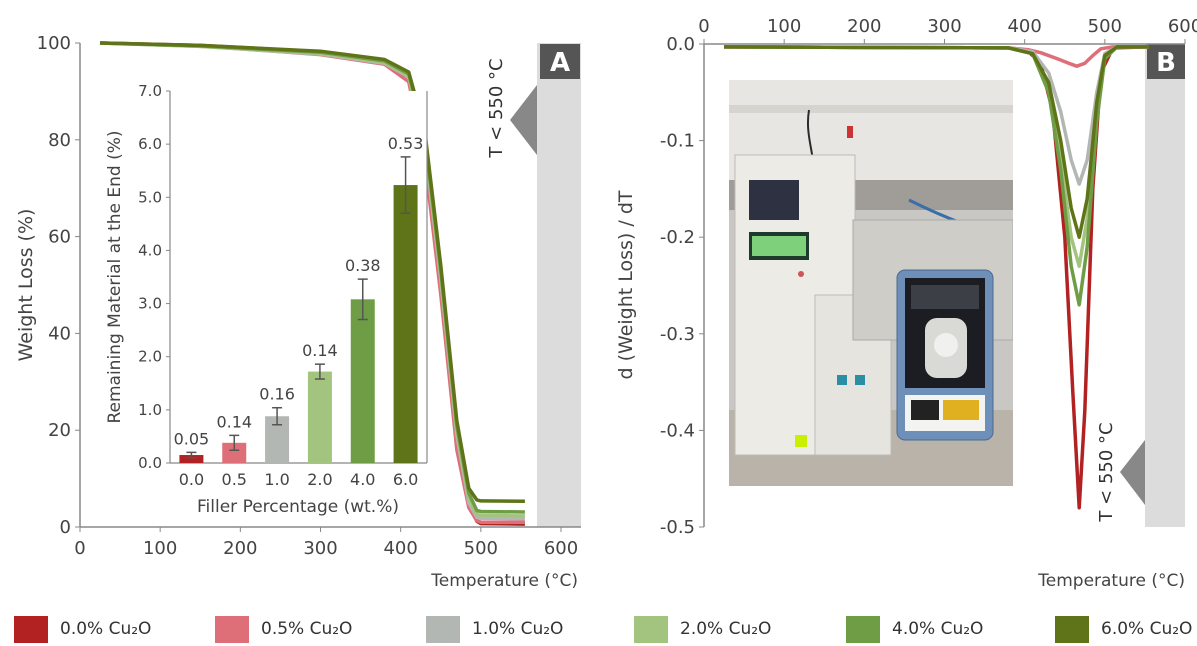 Image resolution: width=1197 pixels, height=646 pixels. I want to click on legend-item-4: 4.0% Cu₂O, so click(914, 629).